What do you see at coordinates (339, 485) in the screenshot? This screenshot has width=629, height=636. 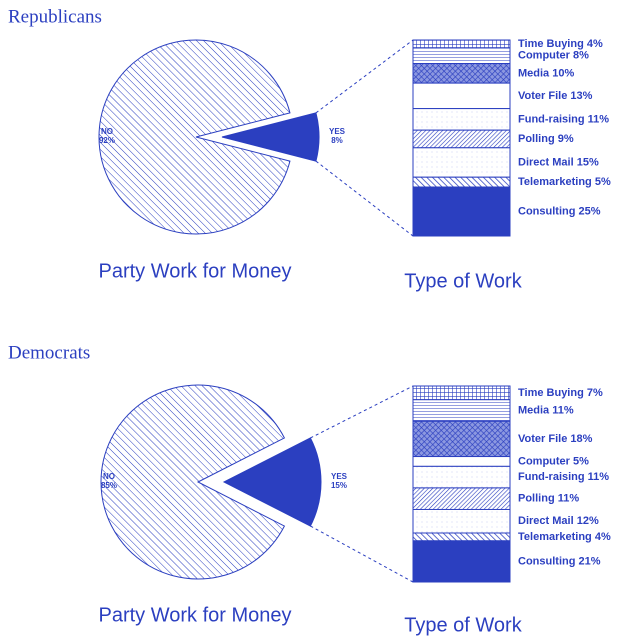 I see `pie-value-label: 15%` at bounding box center [339, 485].